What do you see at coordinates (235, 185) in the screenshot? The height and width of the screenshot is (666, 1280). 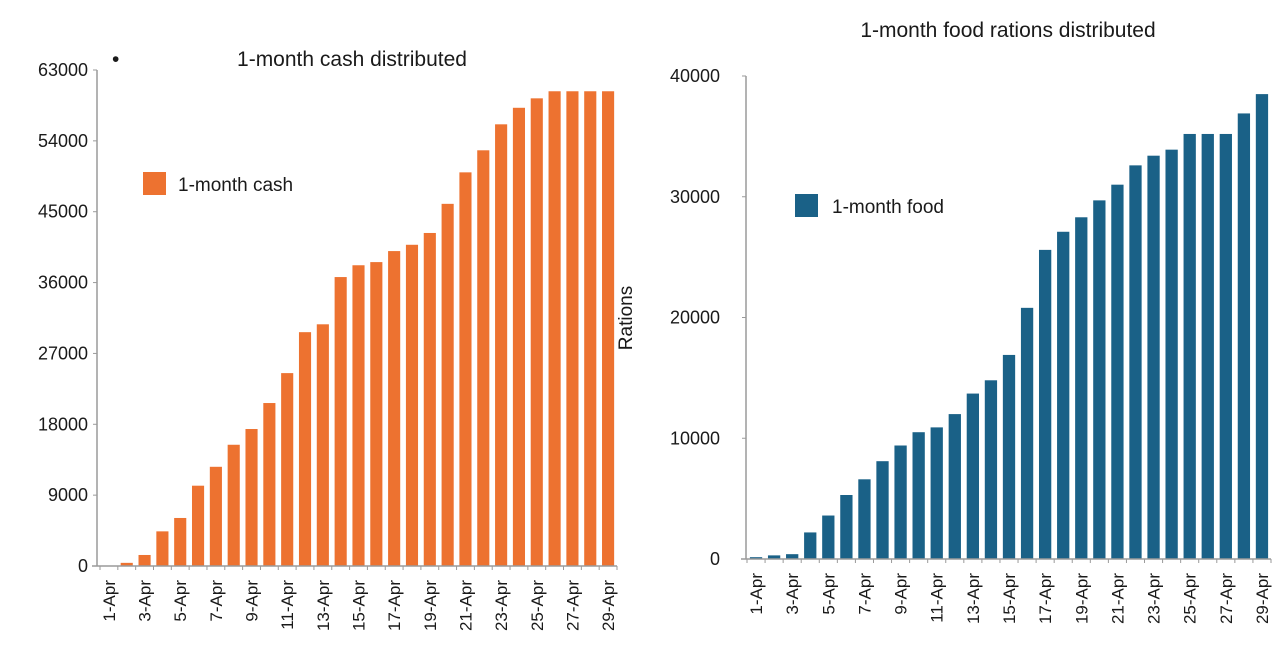 I see `legend-label: 1-month cash` at bounding box center [235, 185].